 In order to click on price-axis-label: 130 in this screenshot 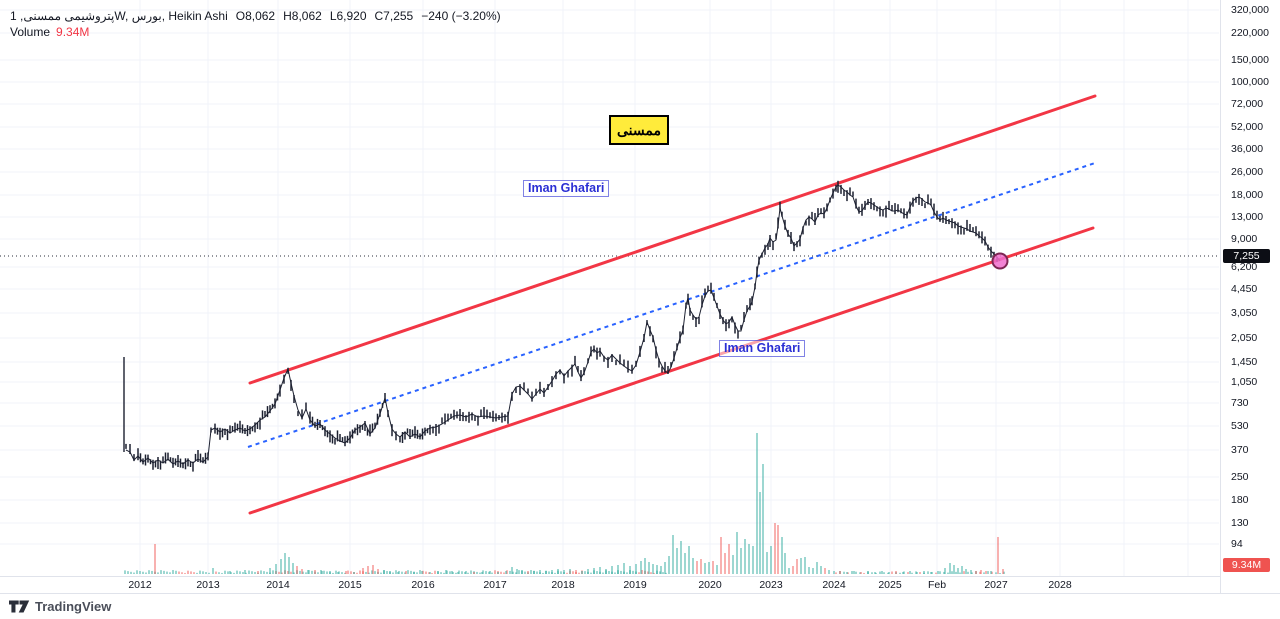, I will do `click(1240, 523)`.